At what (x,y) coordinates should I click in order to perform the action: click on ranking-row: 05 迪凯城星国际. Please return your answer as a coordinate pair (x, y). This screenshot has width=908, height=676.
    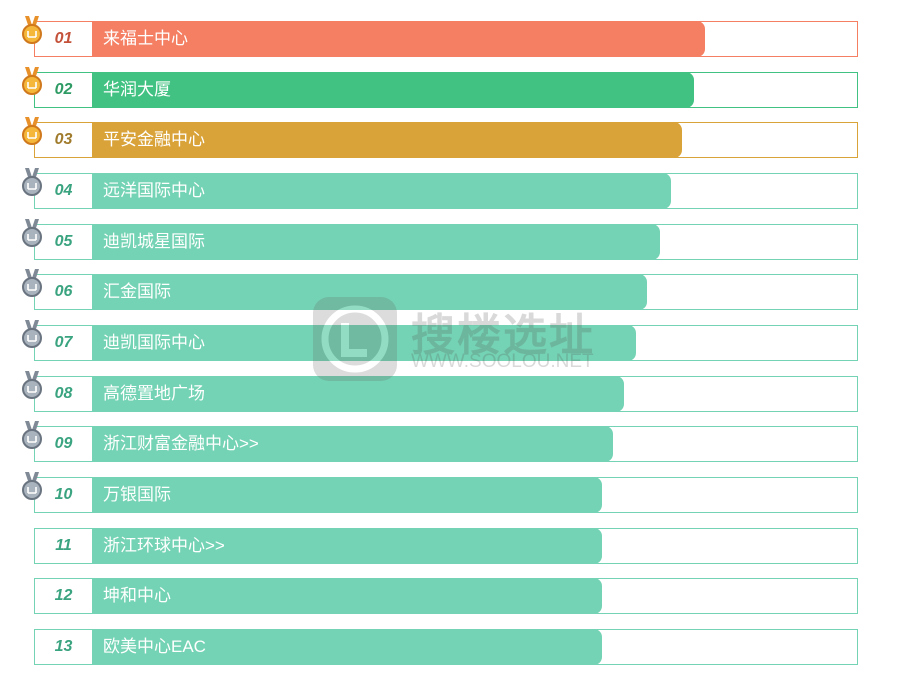
    Looking at the image, I should click on (446, 242).